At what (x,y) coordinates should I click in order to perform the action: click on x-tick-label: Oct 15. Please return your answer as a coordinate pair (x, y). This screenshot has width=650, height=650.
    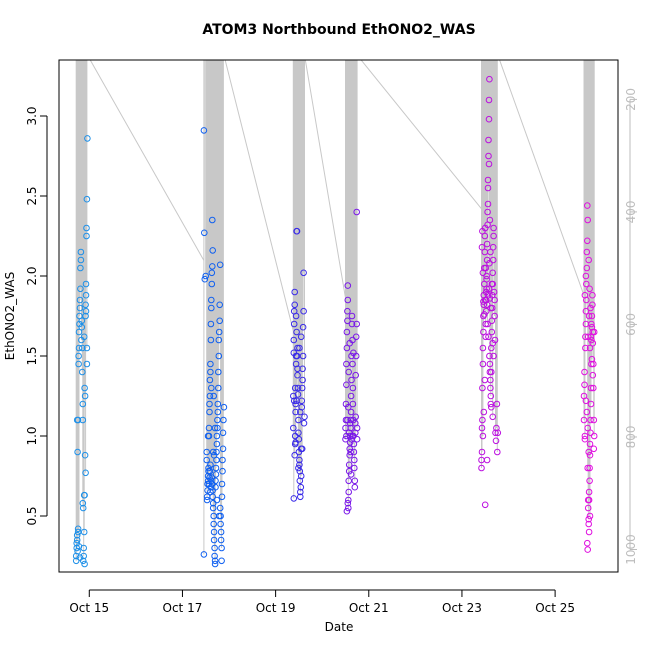
    Looking at the image, I should click on (89, 608).